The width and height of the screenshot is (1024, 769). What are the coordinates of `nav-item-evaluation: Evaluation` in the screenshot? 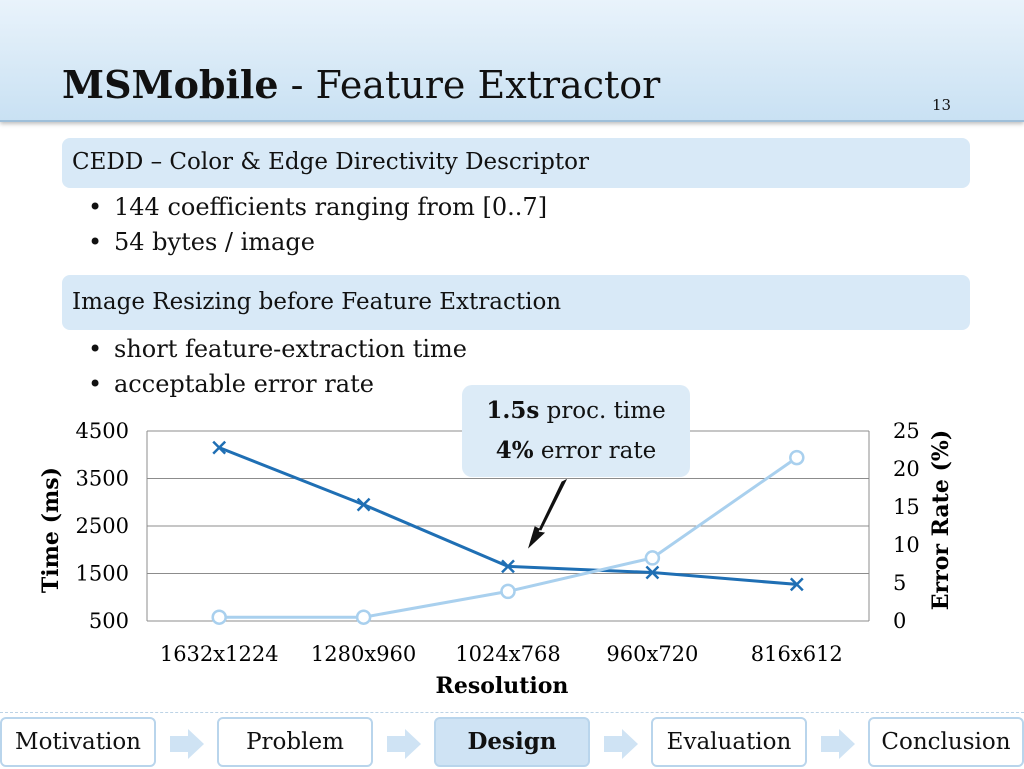 It's located at (729, 742).